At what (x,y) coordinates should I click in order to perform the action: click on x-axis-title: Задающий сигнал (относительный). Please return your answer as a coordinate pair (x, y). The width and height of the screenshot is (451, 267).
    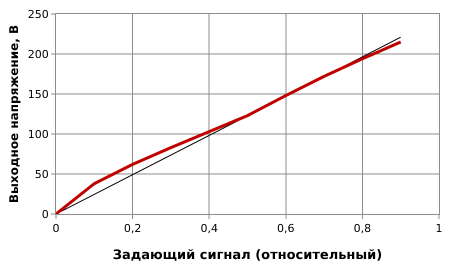
    Looking at the image, I should click on (247, 255).